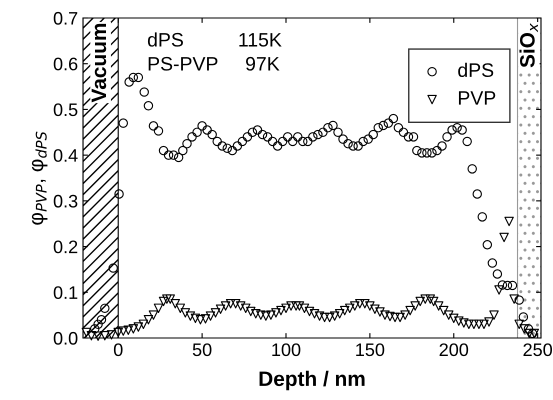  Describe the element at coordinates (66, 64) in the screenshot. I see `y-tick-label: 0.6` at that location.